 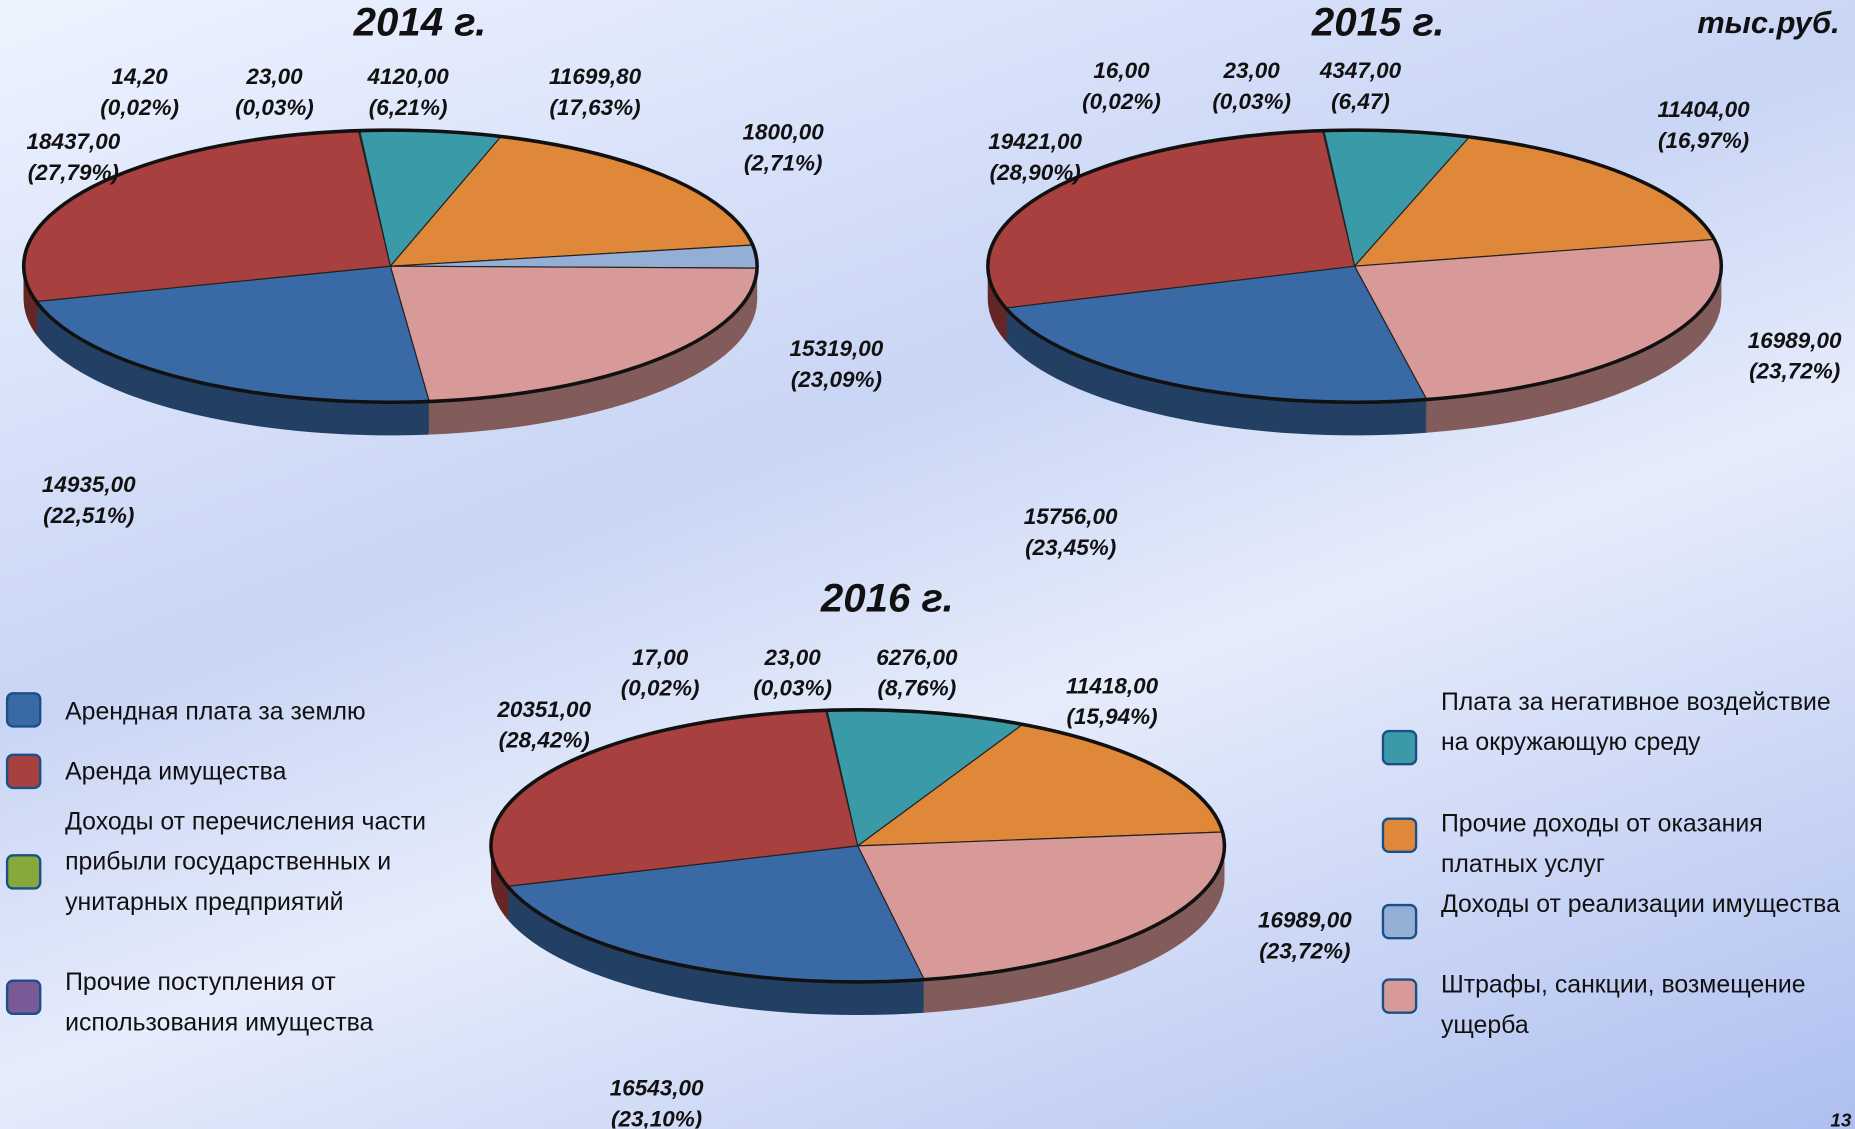 I want to click on legend-label: Прочие доходы от оказания платных услуг, so click(x=1601, y=844).